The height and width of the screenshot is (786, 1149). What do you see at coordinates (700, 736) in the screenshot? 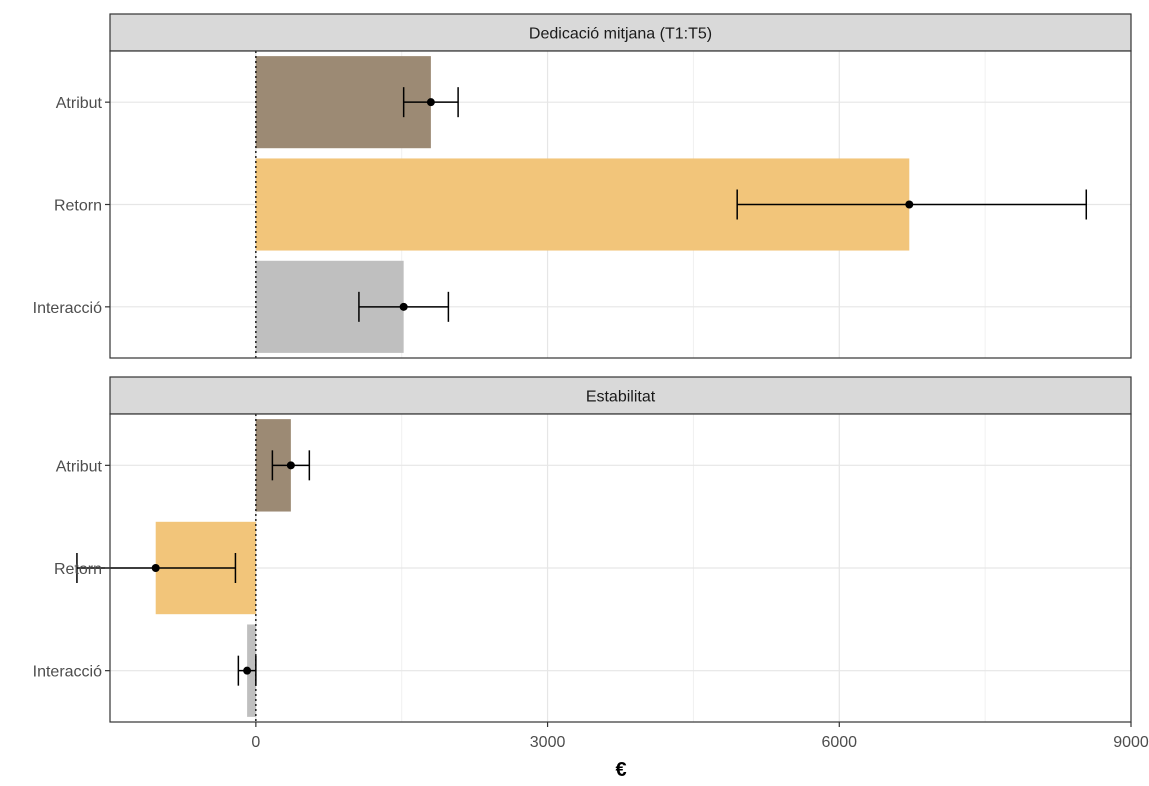
I see `x-axis: 0 3000 6000 9000` at bounding box center [700, 736].